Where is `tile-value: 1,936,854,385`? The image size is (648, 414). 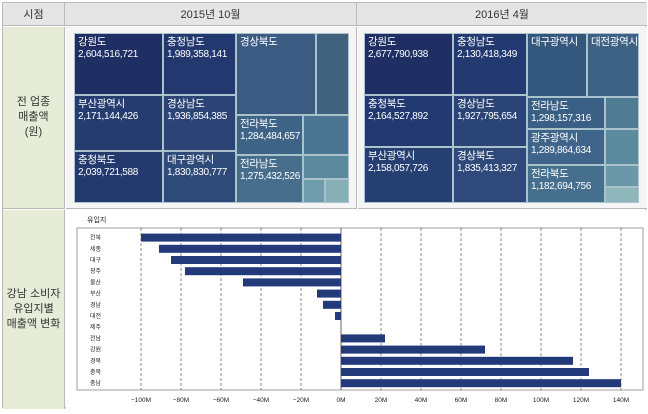
tile-value: 1,936,854,385 is located at coordinates (197, 116).